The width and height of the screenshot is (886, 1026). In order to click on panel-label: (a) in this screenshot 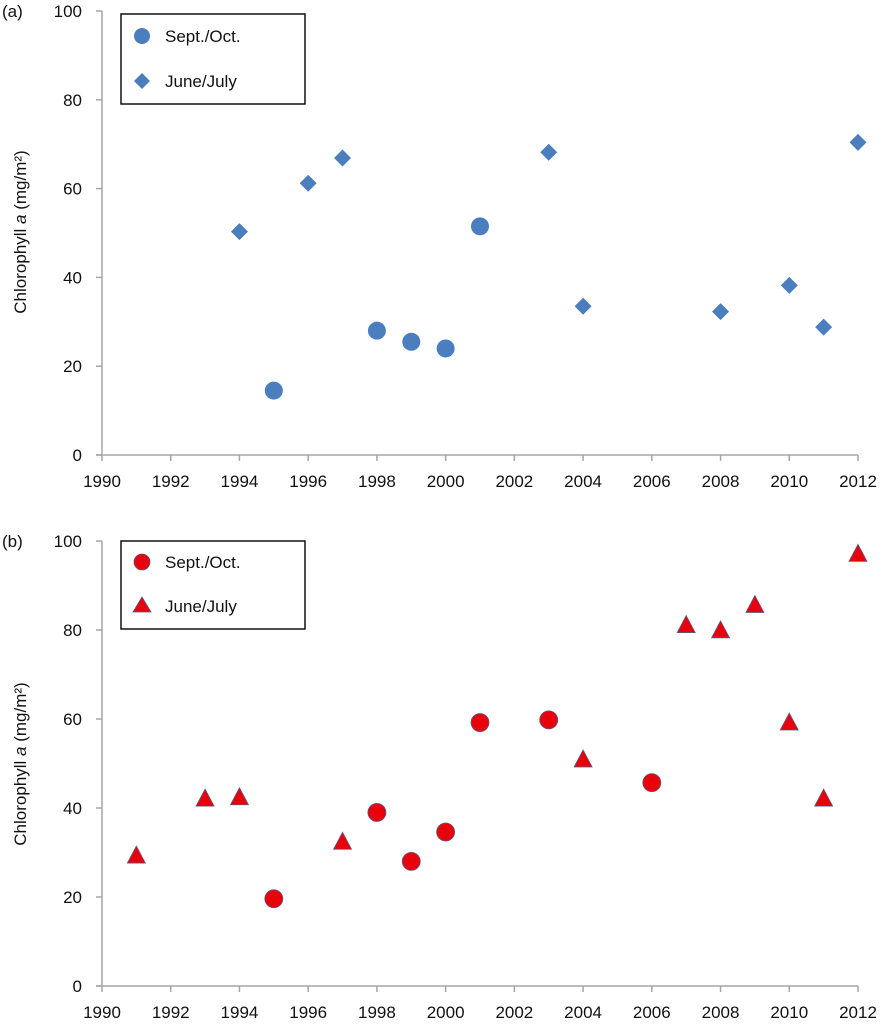, I will do `click(12, 11)`.